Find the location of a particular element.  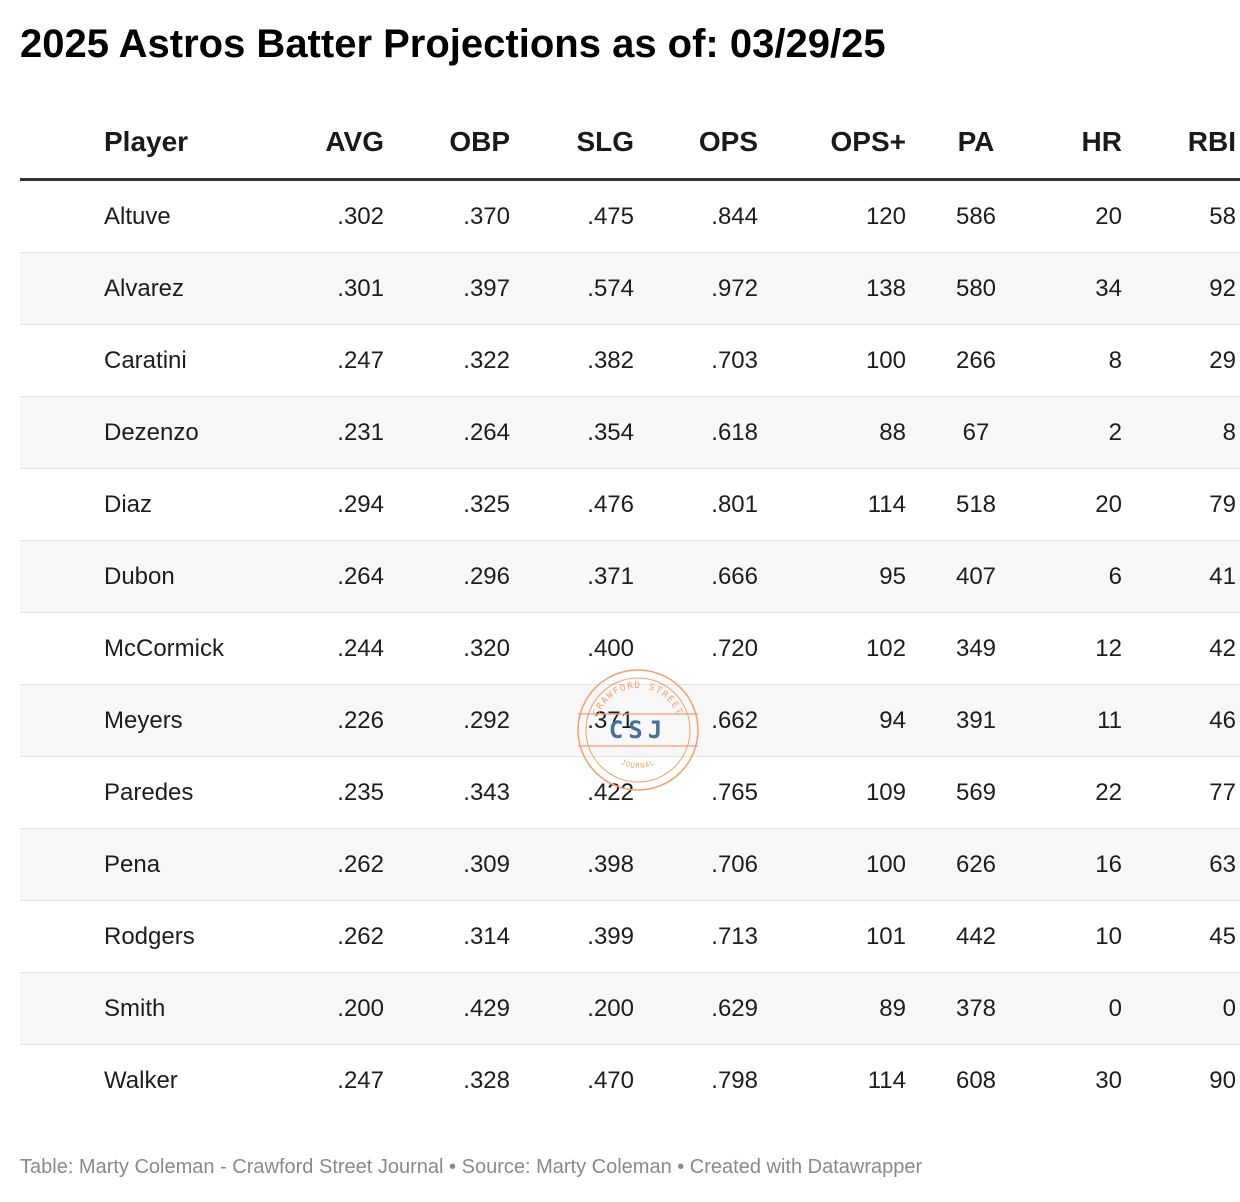

cell-ops: .713 is located at coordinates (712, 936).